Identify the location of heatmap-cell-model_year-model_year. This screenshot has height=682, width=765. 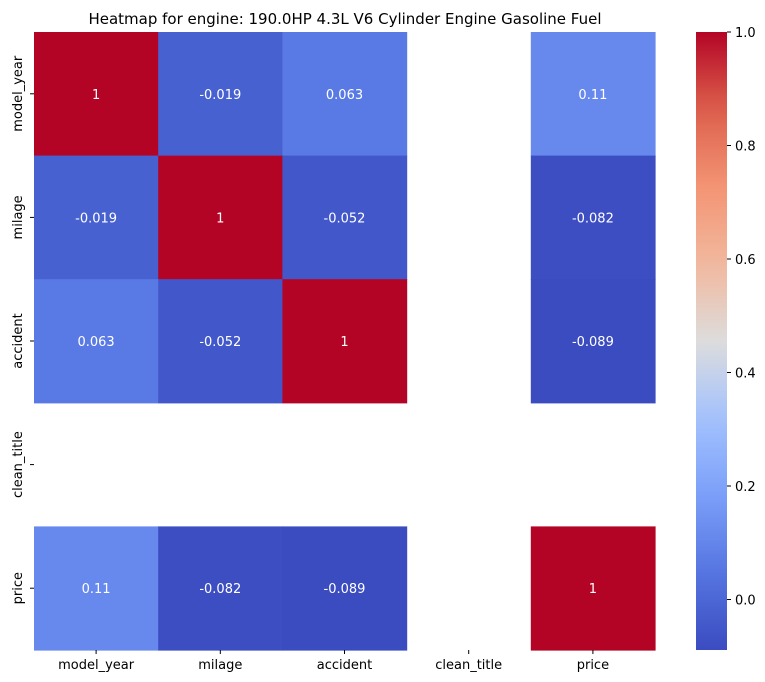
(96, 94).